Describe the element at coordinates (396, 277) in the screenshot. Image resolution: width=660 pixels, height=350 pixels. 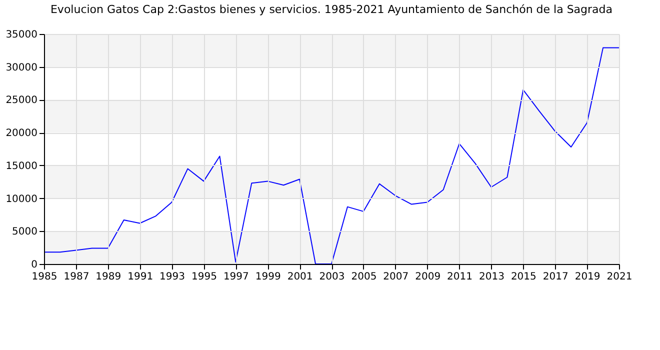
I see `x-tick-label: 2007` at that location.